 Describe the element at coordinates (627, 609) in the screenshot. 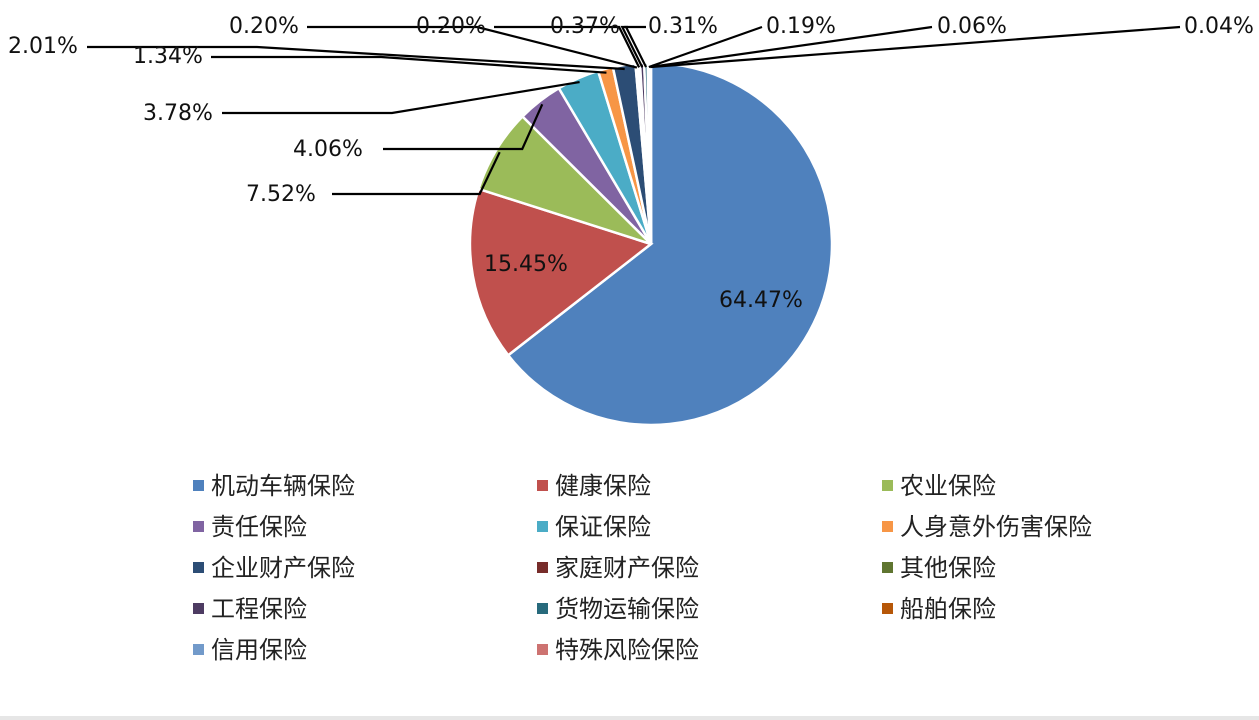

I see `legend-label: 货物运输保险` at that location.